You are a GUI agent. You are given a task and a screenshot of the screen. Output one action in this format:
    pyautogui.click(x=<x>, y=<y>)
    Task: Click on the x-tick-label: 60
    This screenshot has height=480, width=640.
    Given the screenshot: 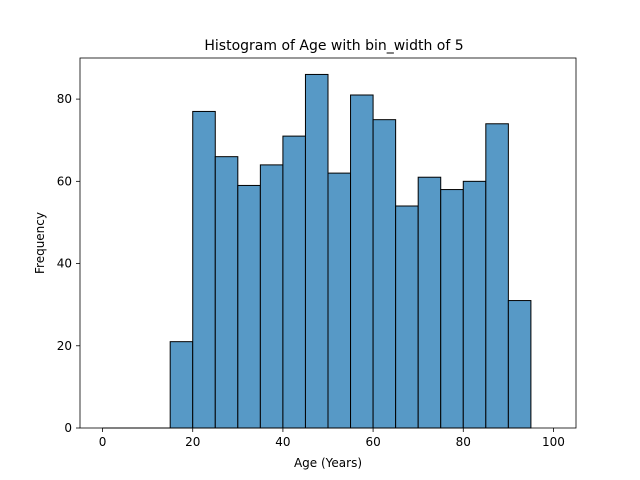 What is the action you would take?
    pyautogui.click(x=372, y=442)
    